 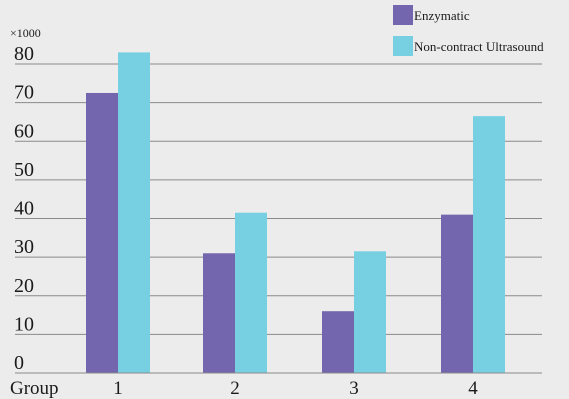 What do you see at coordinates (19, 363) in the screenshot?
I see `y-tick-label-0: 0` at bounding box center [19, 363].